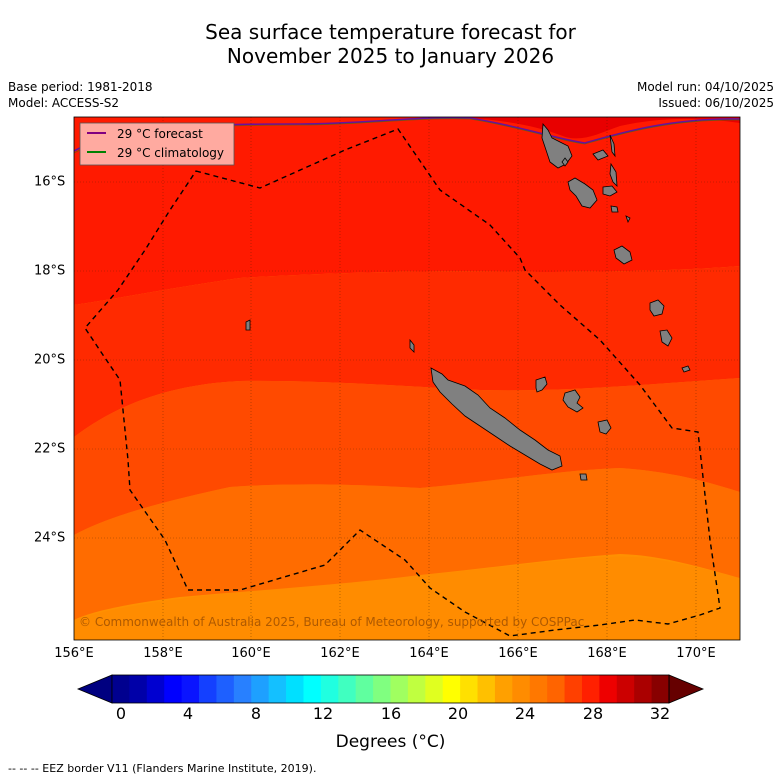 This screenshot has height=781, width=781. I want to click on colorbar, so click(390, 689).